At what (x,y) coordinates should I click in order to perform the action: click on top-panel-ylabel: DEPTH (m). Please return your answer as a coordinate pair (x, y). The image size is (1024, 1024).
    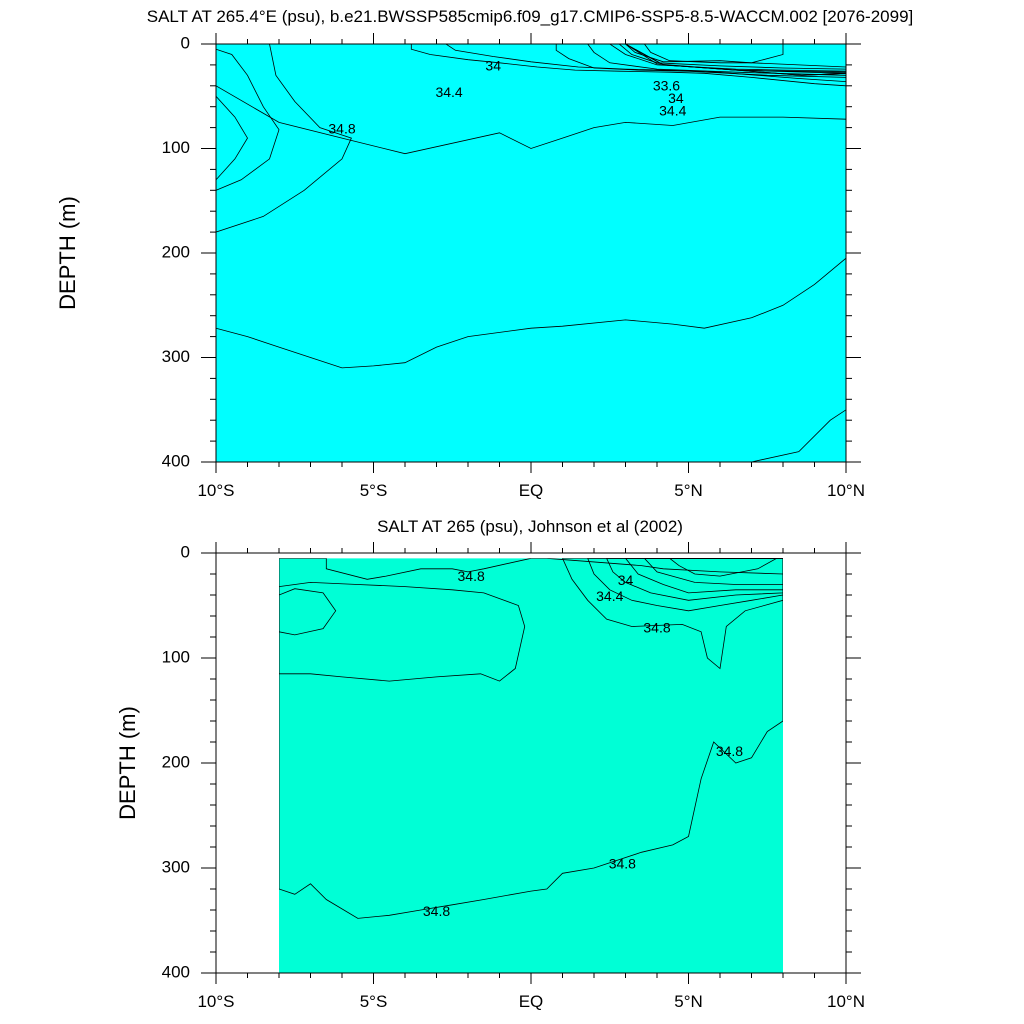
    Looking at the image, I should click on (67, 253).